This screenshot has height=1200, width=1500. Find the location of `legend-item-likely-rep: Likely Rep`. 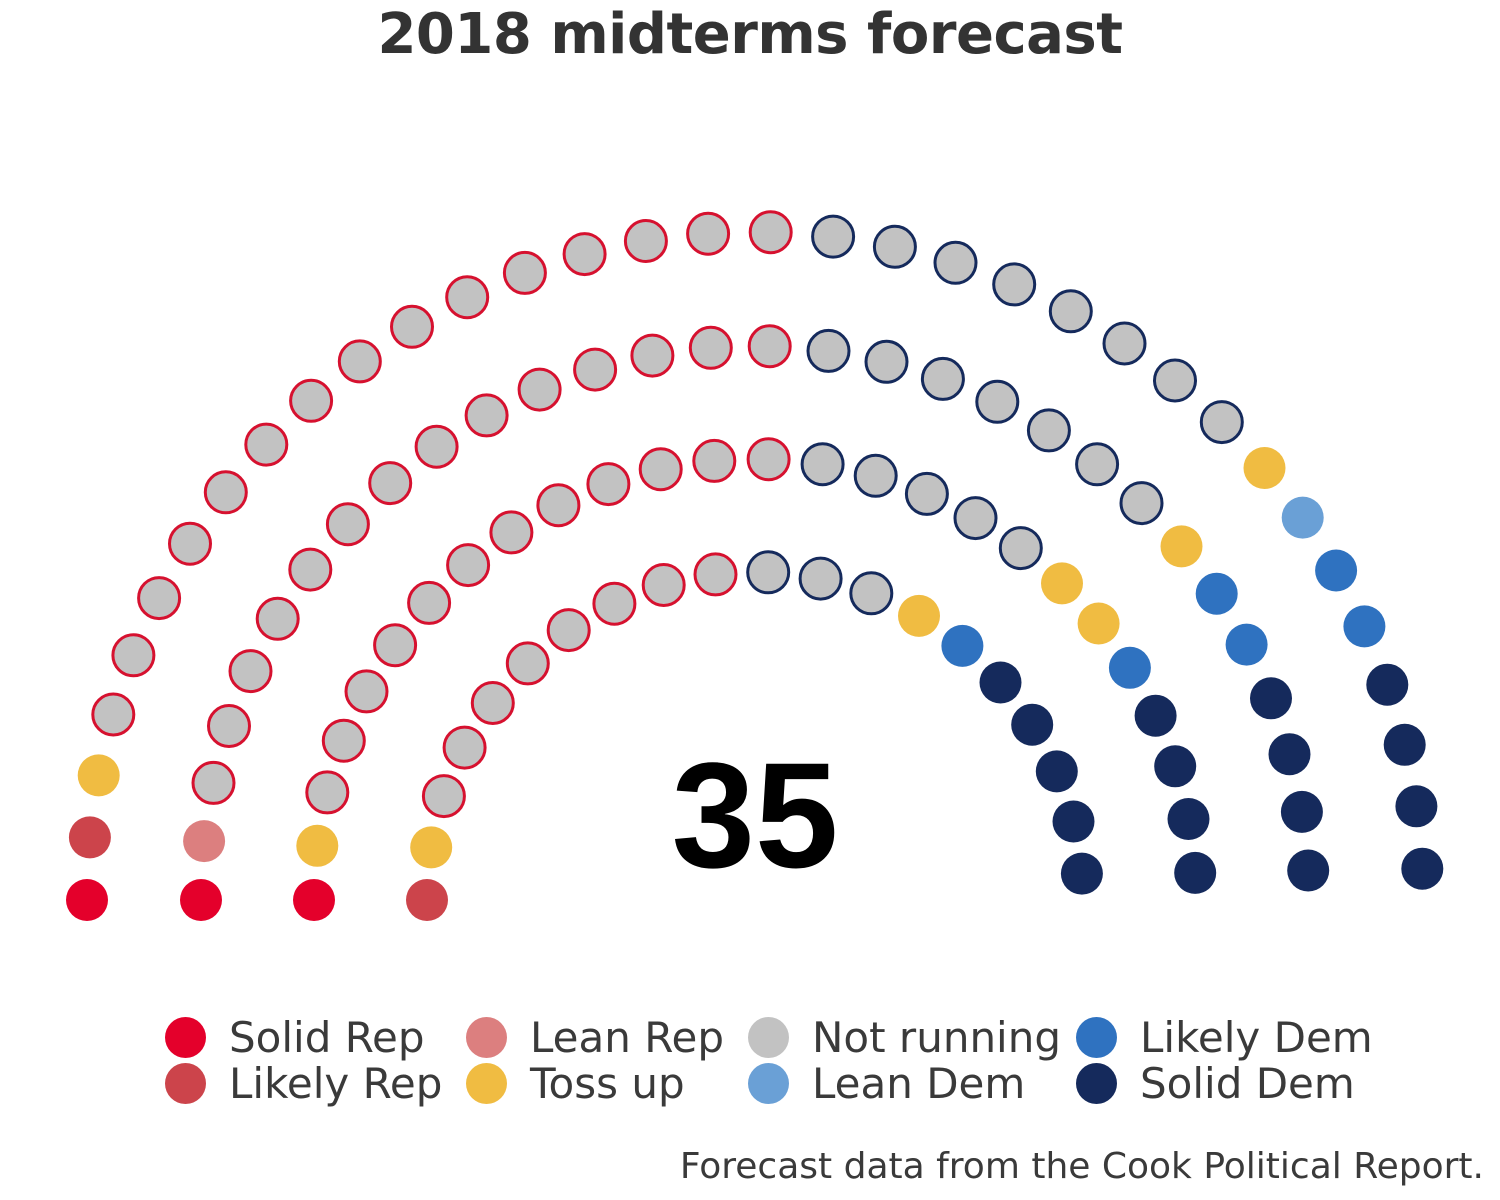

legend-item-likely-rep: Likely Rep is located at coordinates (304, 1083).